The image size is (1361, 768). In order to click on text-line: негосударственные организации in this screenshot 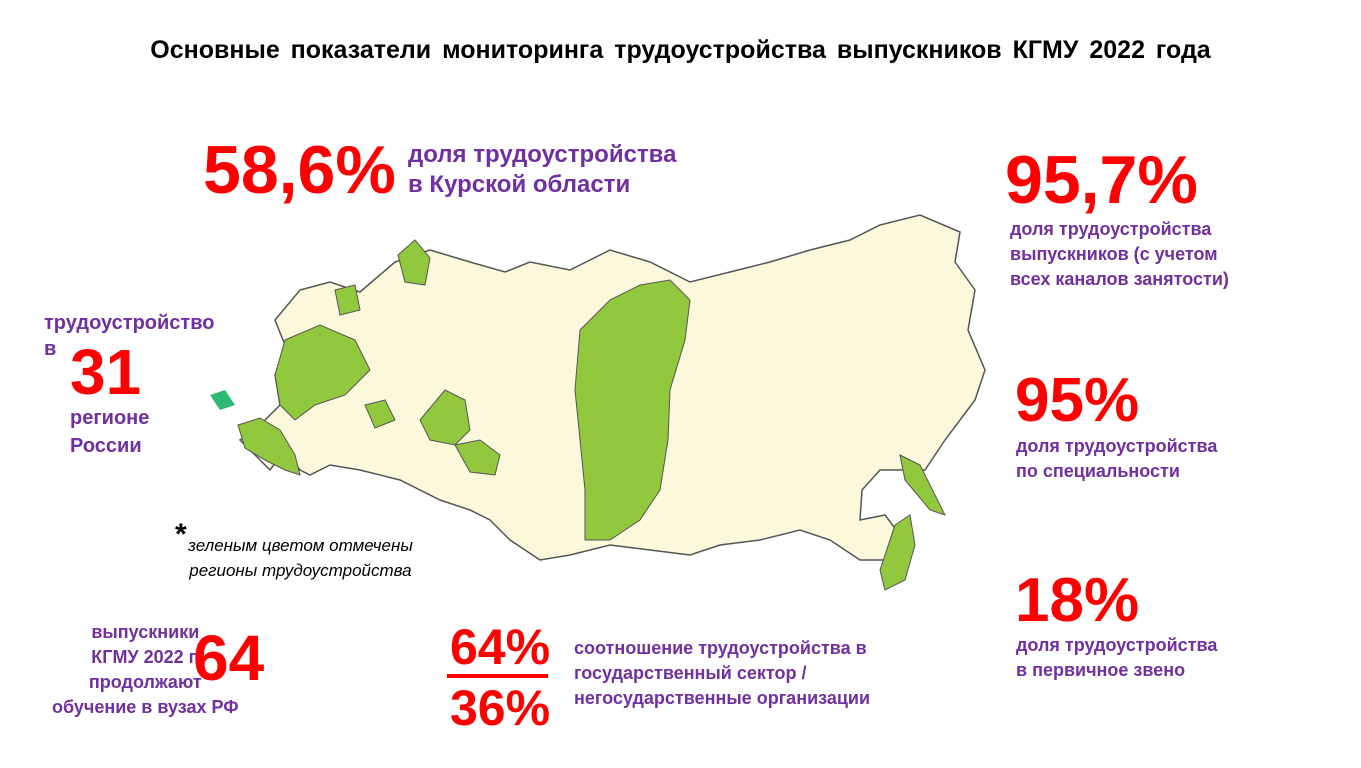, I will do `click(722, 698)`.